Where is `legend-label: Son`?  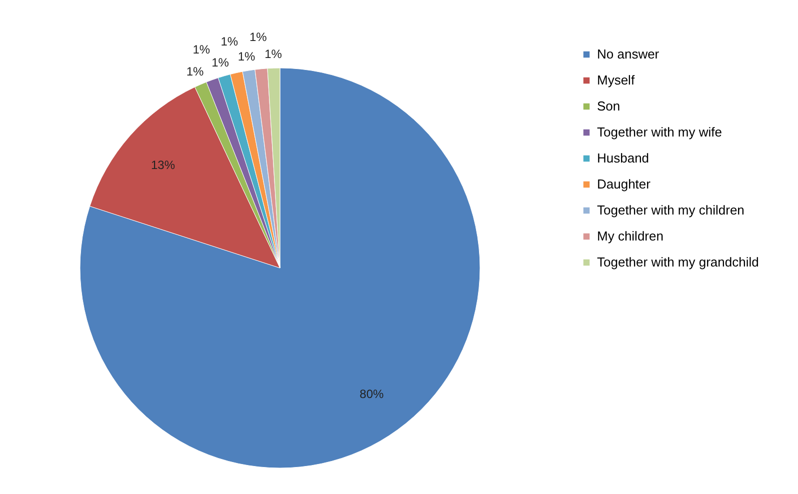
legend-label: Son is located at coordinates (608, 106).